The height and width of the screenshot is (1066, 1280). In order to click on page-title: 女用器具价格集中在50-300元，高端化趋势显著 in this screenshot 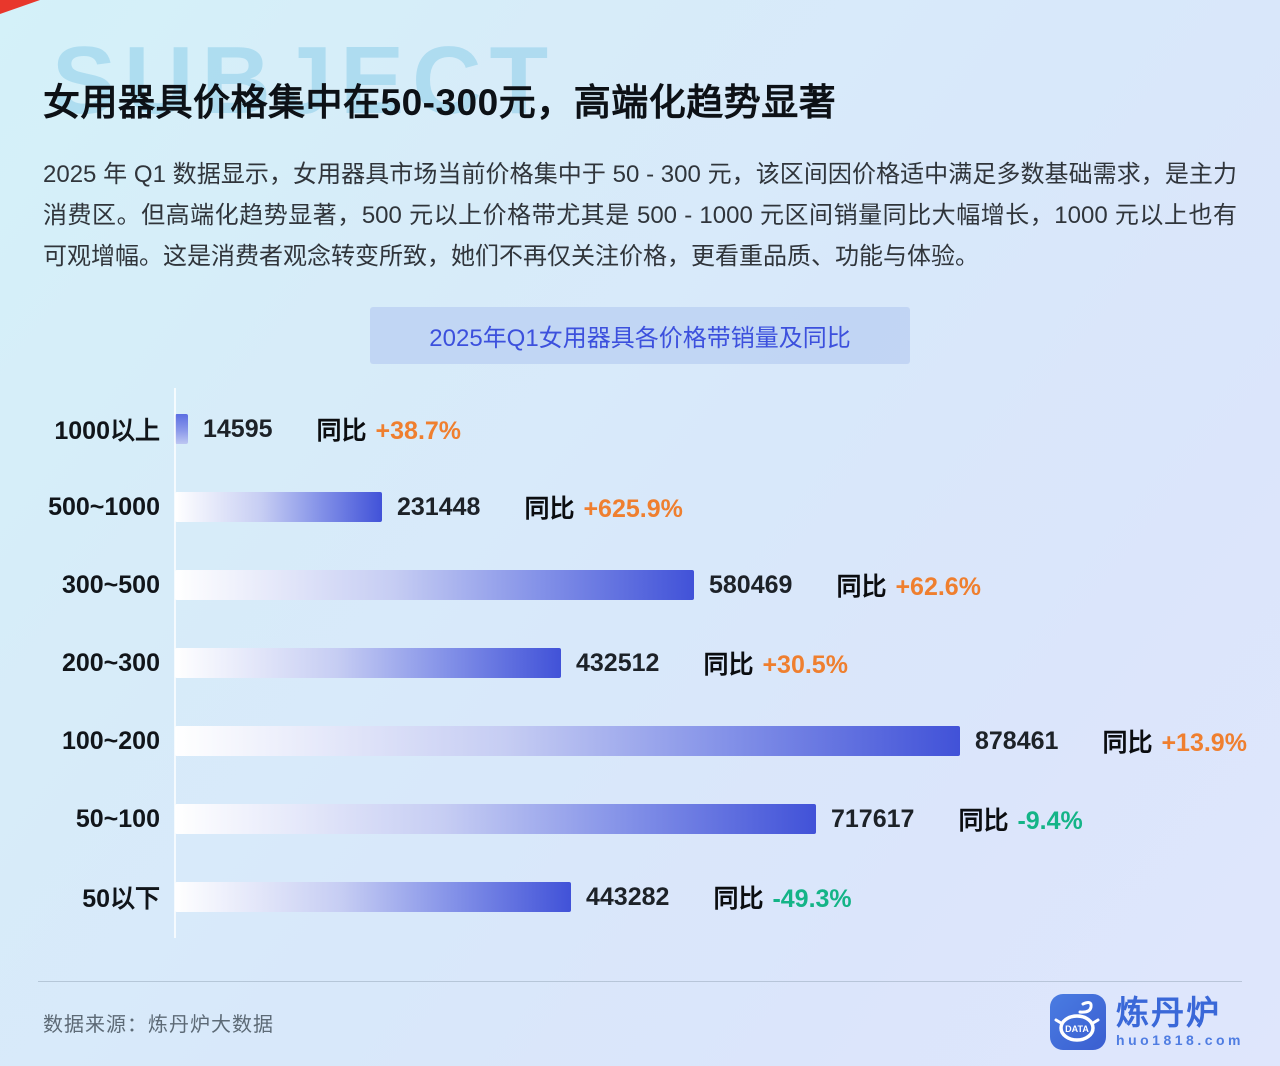, I will do `click(440, 102)`.